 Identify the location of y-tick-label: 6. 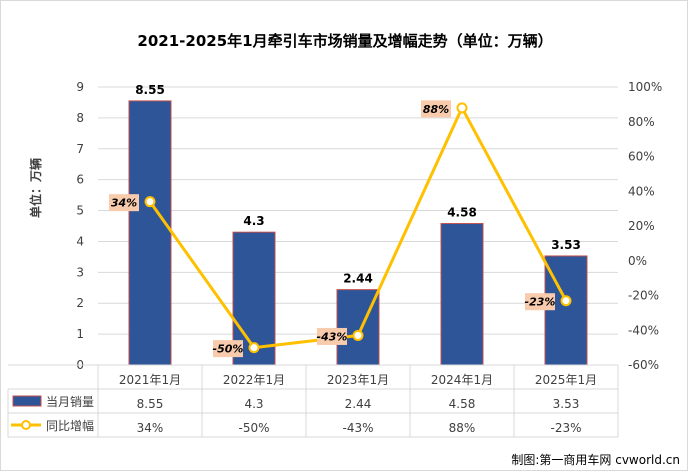
(80, 180).